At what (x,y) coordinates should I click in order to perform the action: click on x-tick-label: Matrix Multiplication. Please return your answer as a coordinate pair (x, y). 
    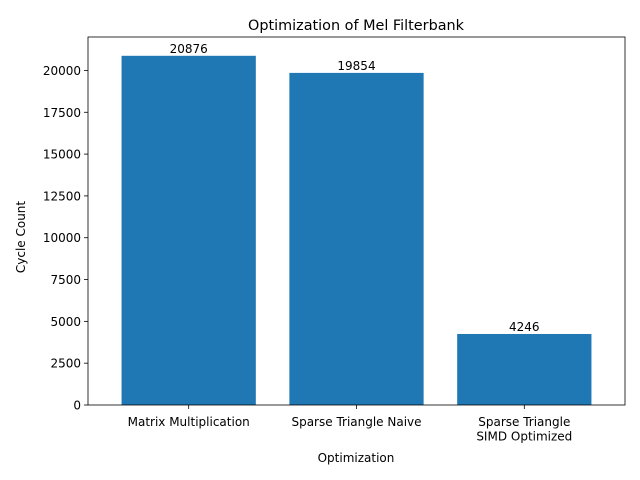
    Looking at the image, I should click on (189, 422).